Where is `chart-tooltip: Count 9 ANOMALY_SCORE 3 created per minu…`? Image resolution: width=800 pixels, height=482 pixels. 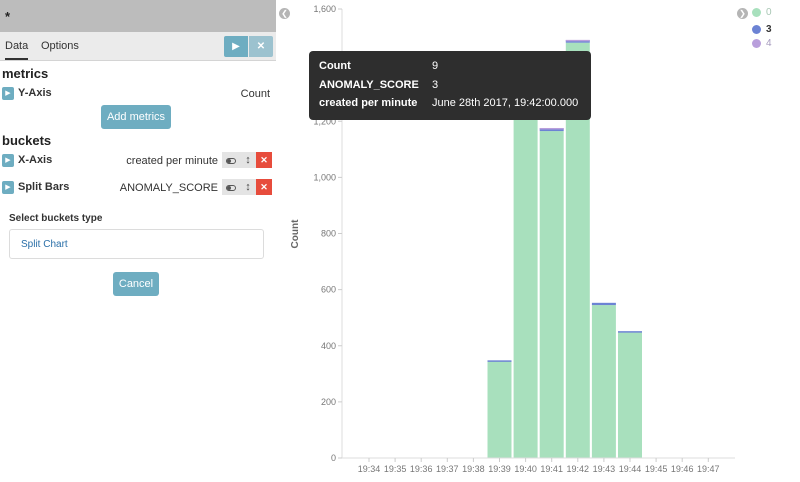
chart-tooltip: Count 9 ANOMALY_SCORE 3 created per minu… is located at coordinates (450, 85).